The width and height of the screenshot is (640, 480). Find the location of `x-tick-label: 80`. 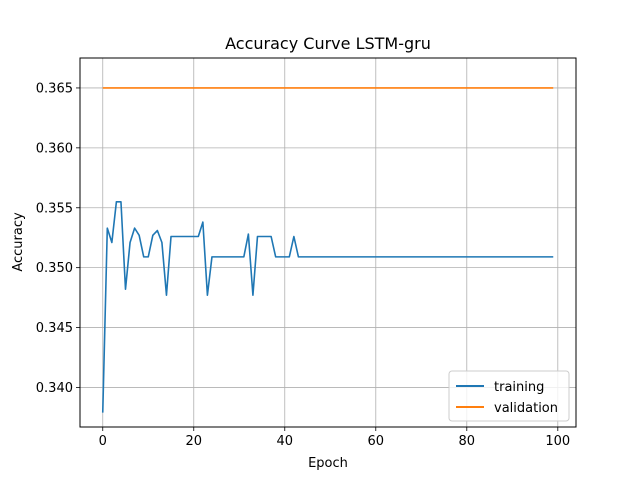

x-tick-label: 80 is located at coordinates (467, 441).